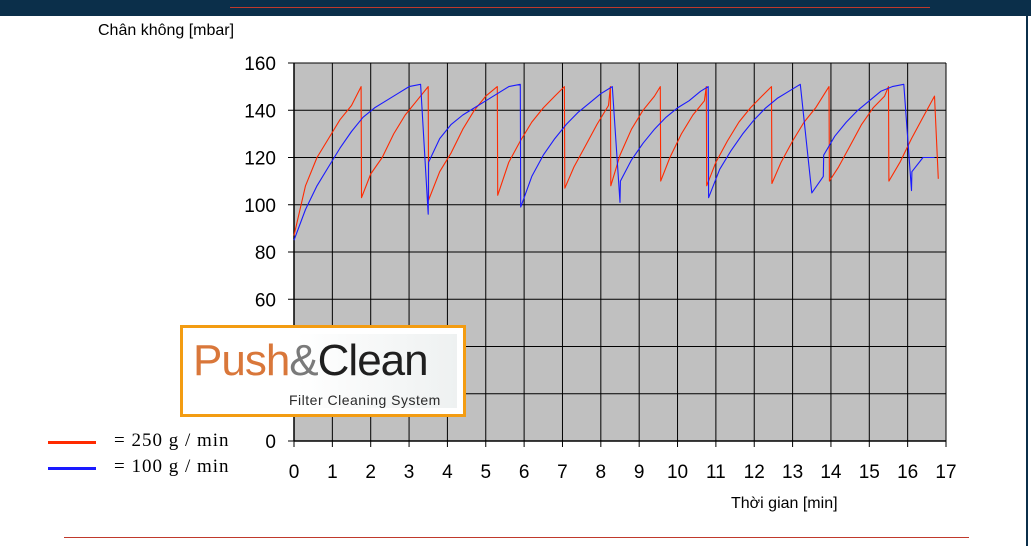 The height and width of the screenshot is (546, 1031). I want to click on x-tick-label: 16, so click(907, 472).